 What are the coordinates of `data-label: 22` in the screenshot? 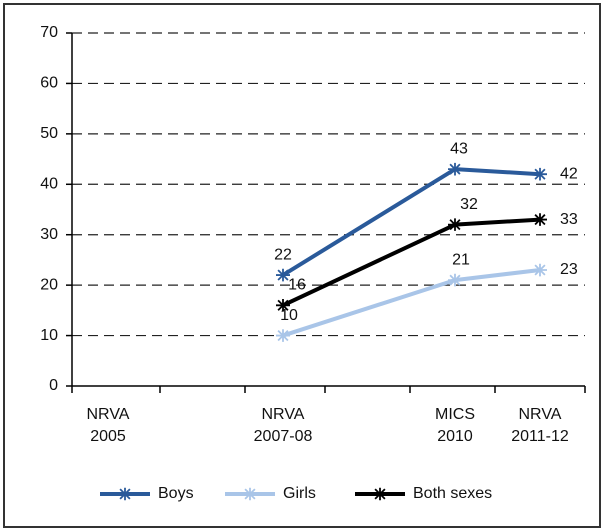 It's located at (283, 254).